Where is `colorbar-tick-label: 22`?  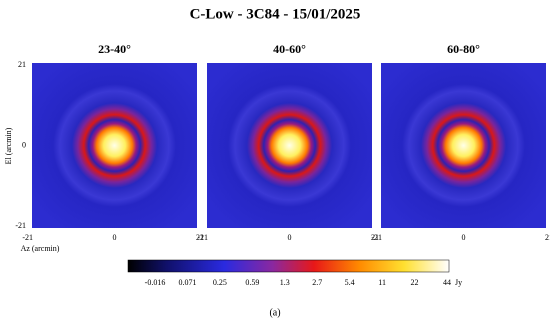
colorbar-tick-label: 22 is located at coordinates (415, 282).